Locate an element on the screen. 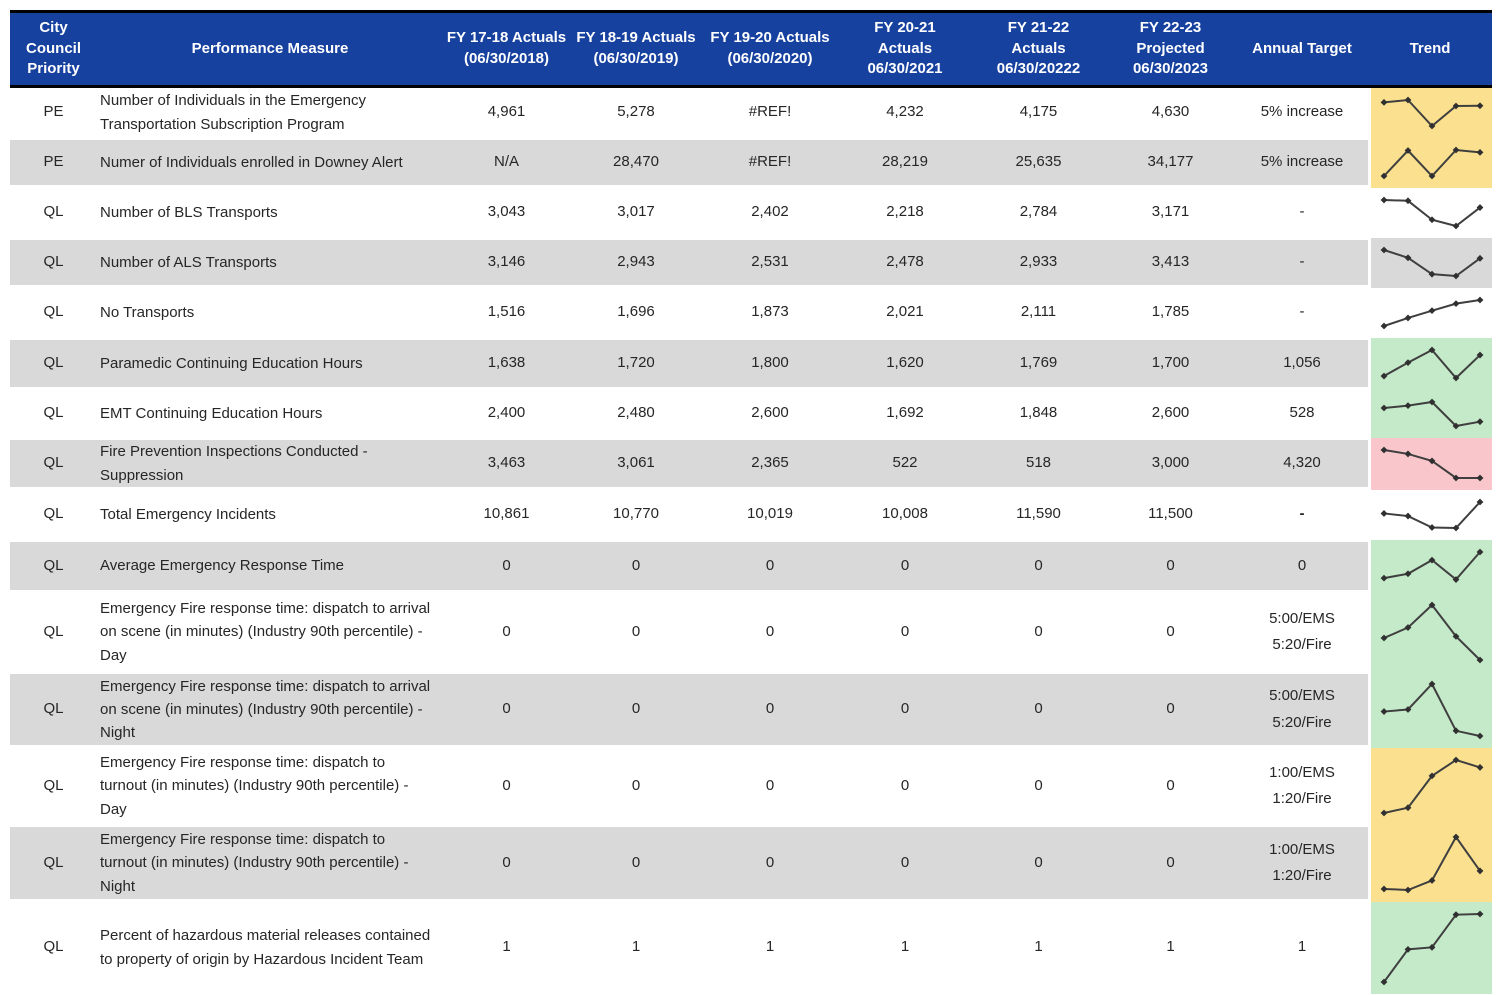 The height and width of the screenshot is (995, 1499). value-cell: 2,600 is located at coordinates (1170, 413).